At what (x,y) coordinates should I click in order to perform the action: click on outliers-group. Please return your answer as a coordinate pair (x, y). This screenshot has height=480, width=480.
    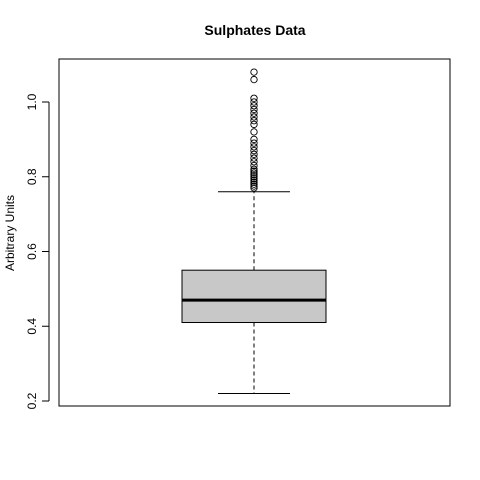
    Looking at the image, I should click on (254, 130).